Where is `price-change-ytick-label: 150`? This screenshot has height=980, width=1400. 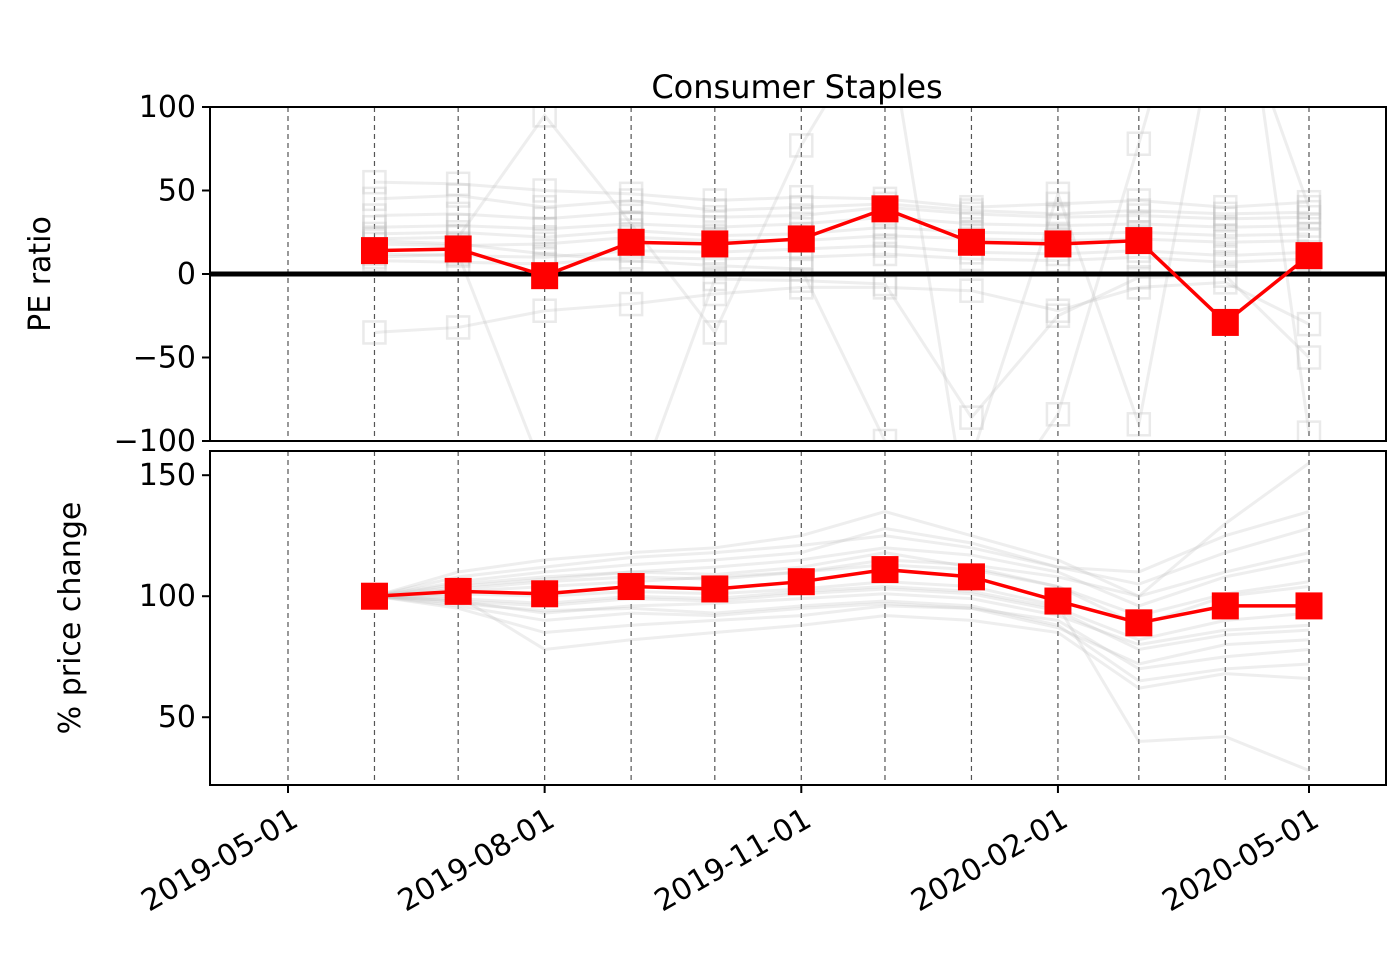 price-change-ytick-label: 150 is located at coordinates (167, 475).